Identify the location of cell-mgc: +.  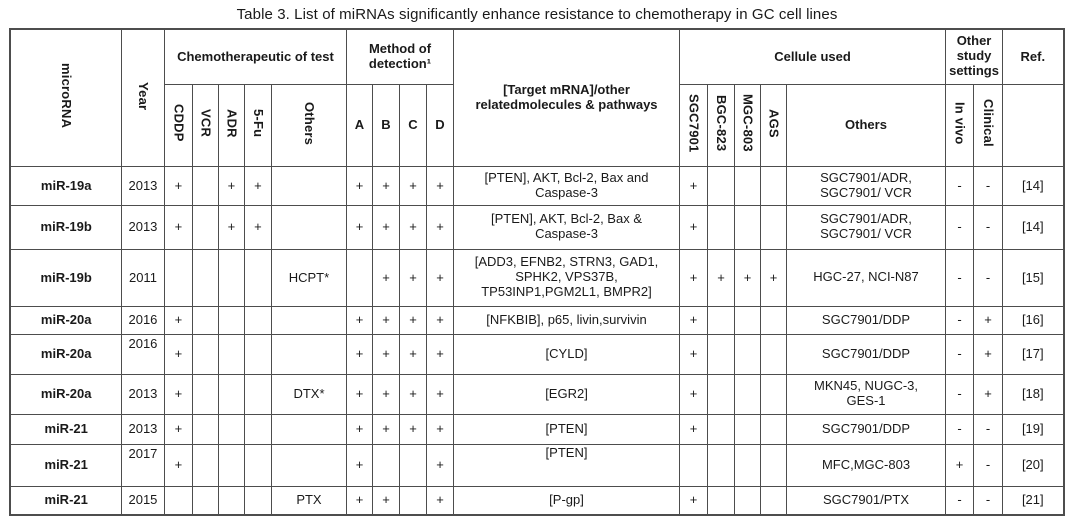
(747, 277).